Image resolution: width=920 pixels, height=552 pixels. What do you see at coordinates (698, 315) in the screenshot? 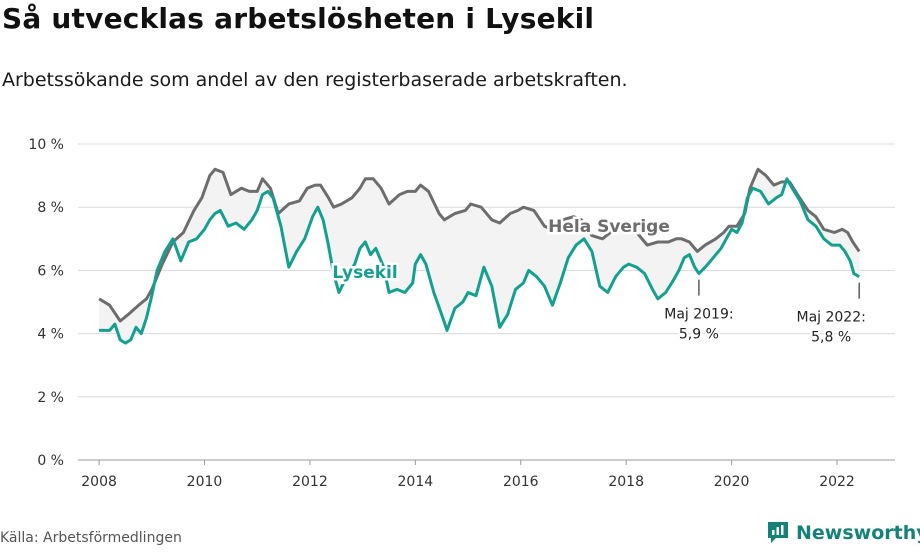
I see `annotation-text: Maj 2019:` at bounding box center [698, 315].